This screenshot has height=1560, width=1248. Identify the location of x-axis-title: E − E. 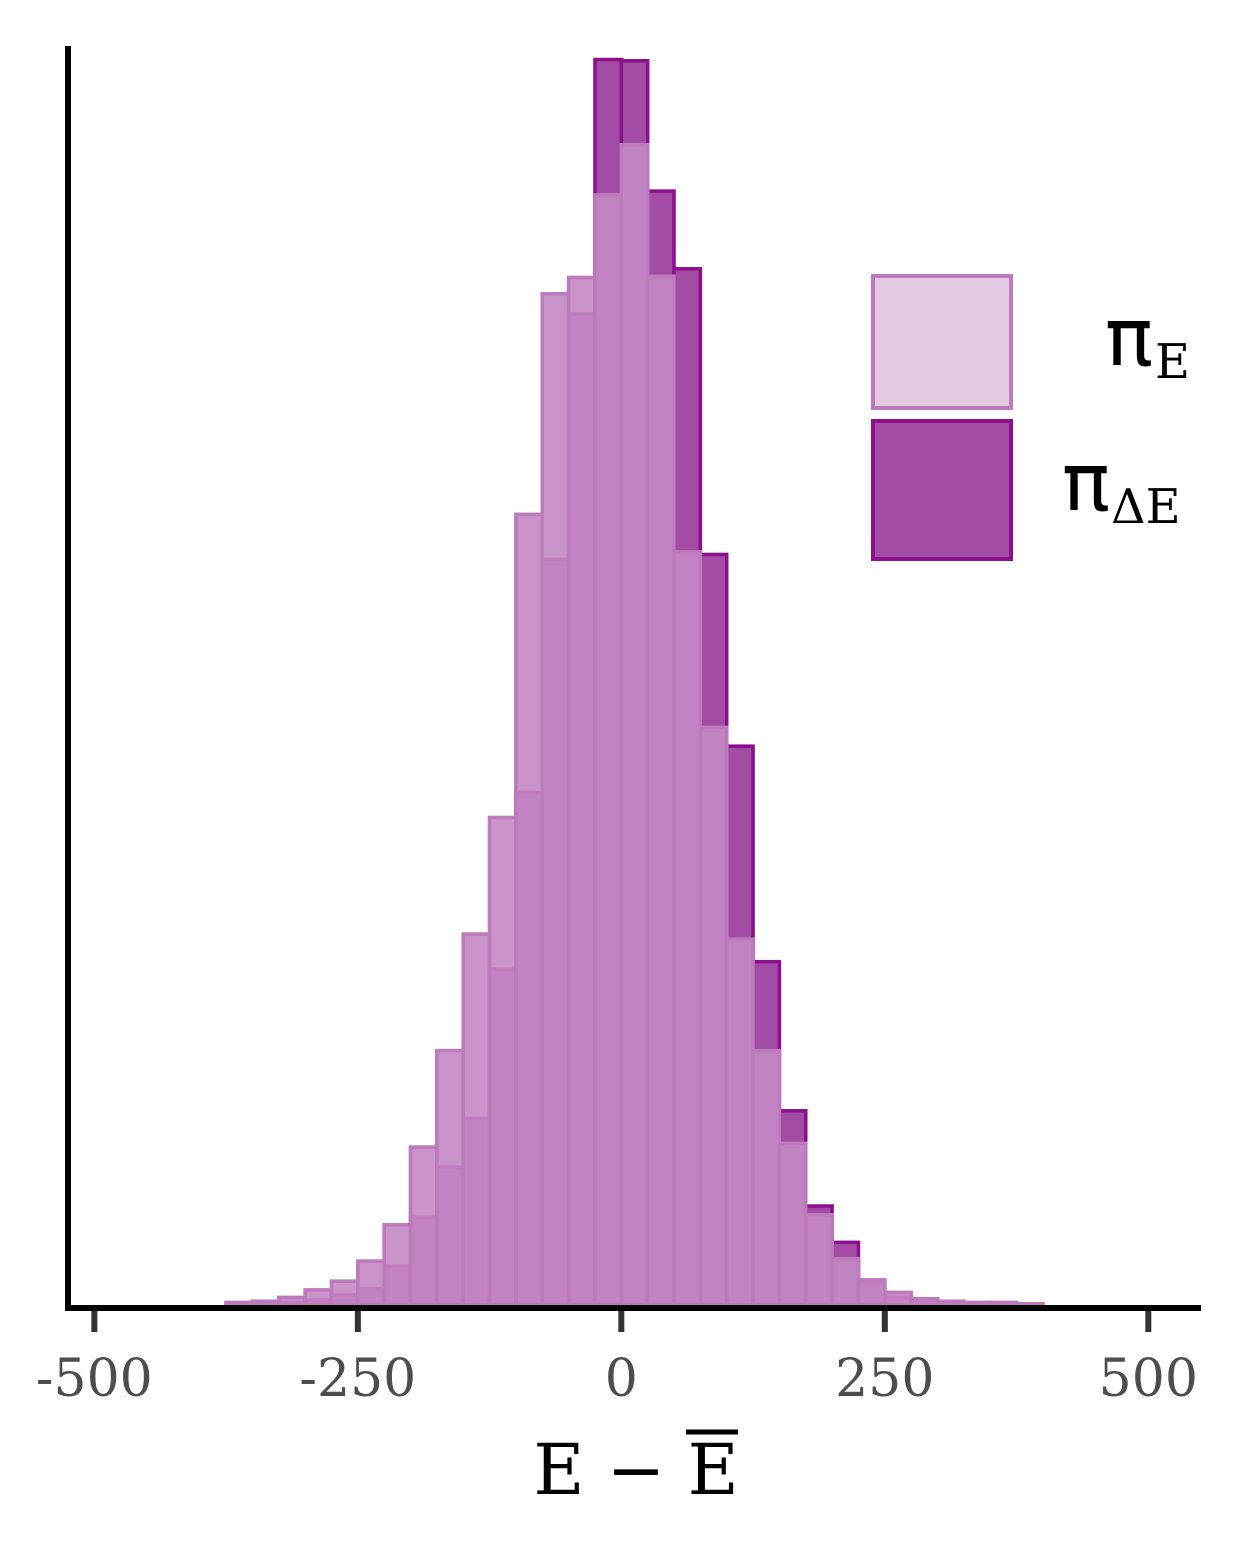
(635, 1470).